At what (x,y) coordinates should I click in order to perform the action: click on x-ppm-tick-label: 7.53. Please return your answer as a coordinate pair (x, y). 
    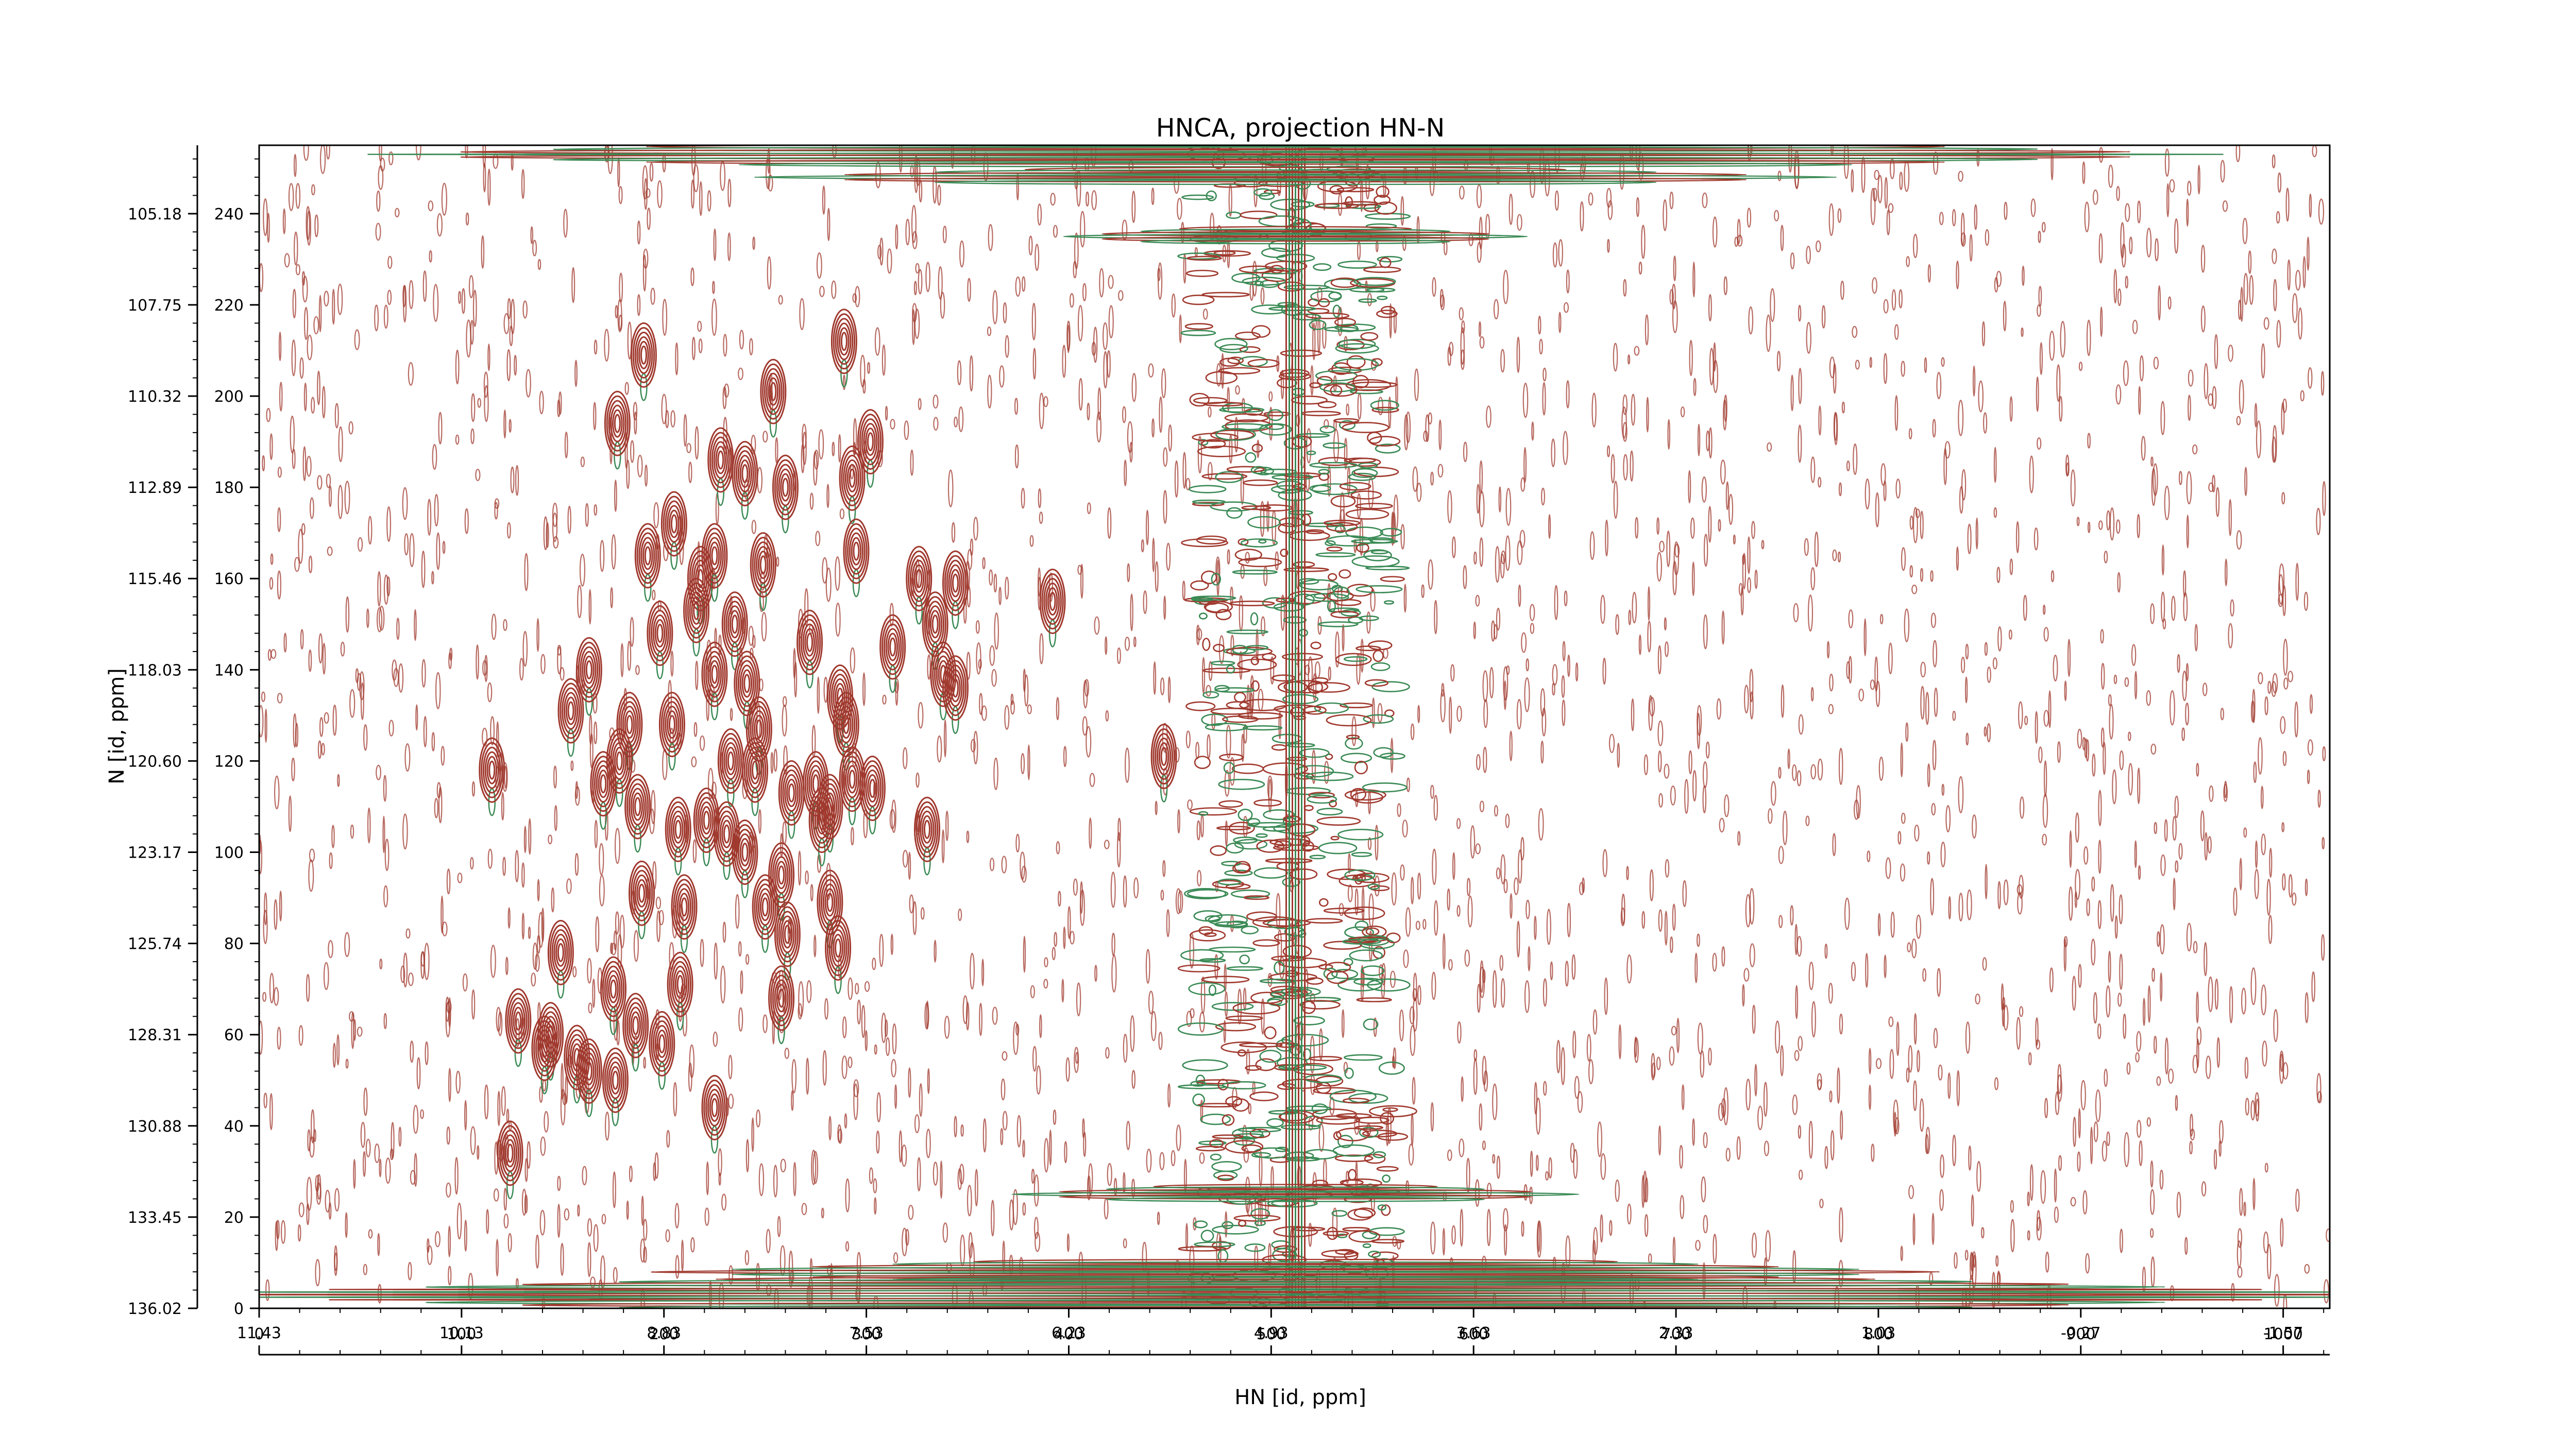
    Looking at the image, I should click on (866, 1333).